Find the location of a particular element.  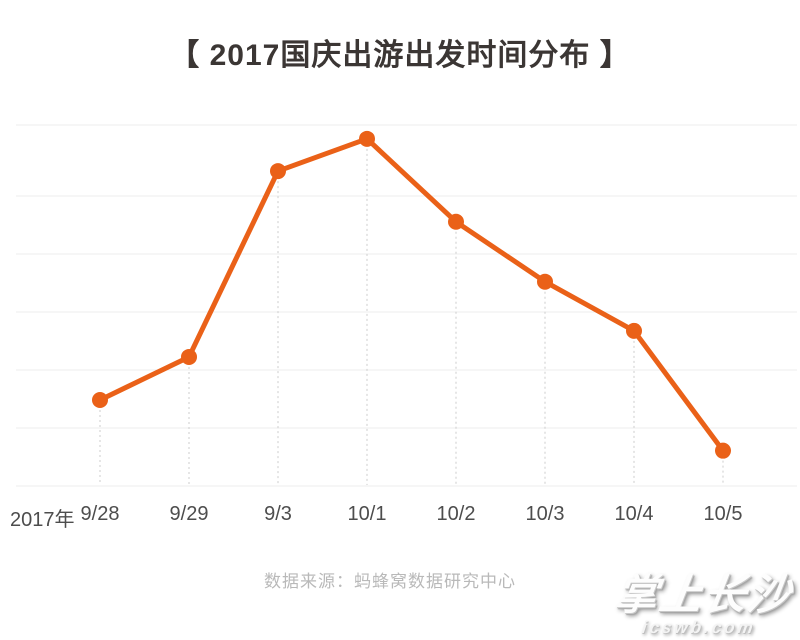

x-axis-label: 9/28 is located at coordinates (100, 514).